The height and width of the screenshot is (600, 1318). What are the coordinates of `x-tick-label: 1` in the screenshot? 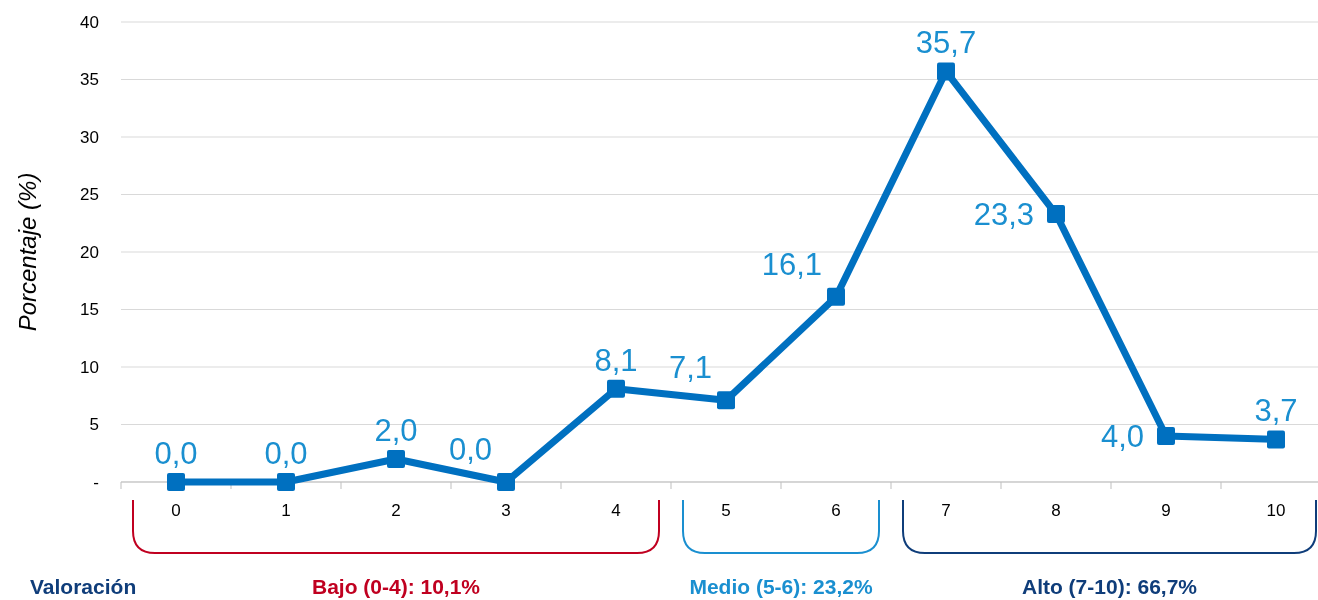 It's located at (286, 511).